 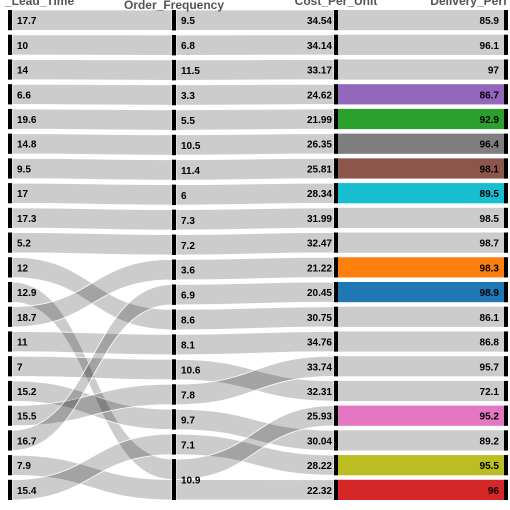 What do you see at coordinates (490, 268) in the screenshot?
I see `node-label-dim3-98-3: 98.3` at bounding box center [490, 268].